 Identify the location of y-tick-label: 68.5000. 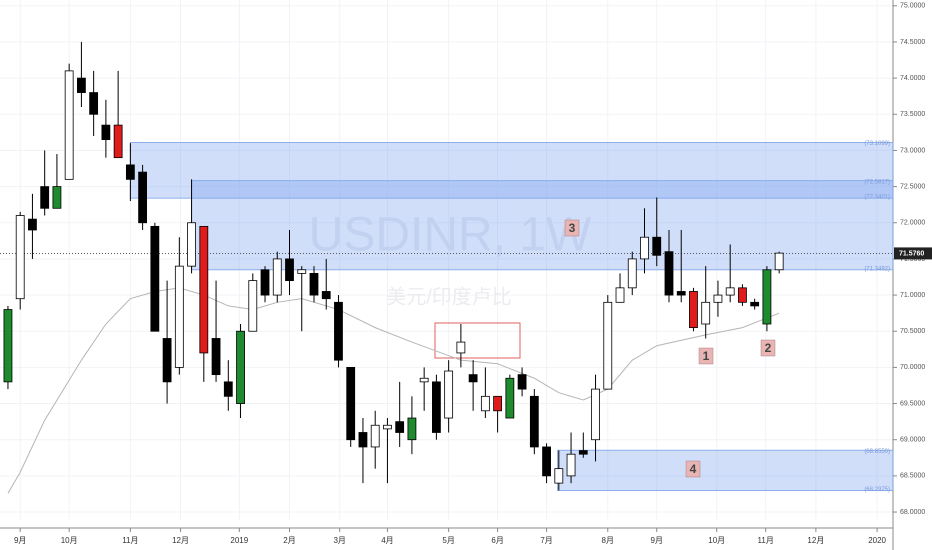
(912, 476).